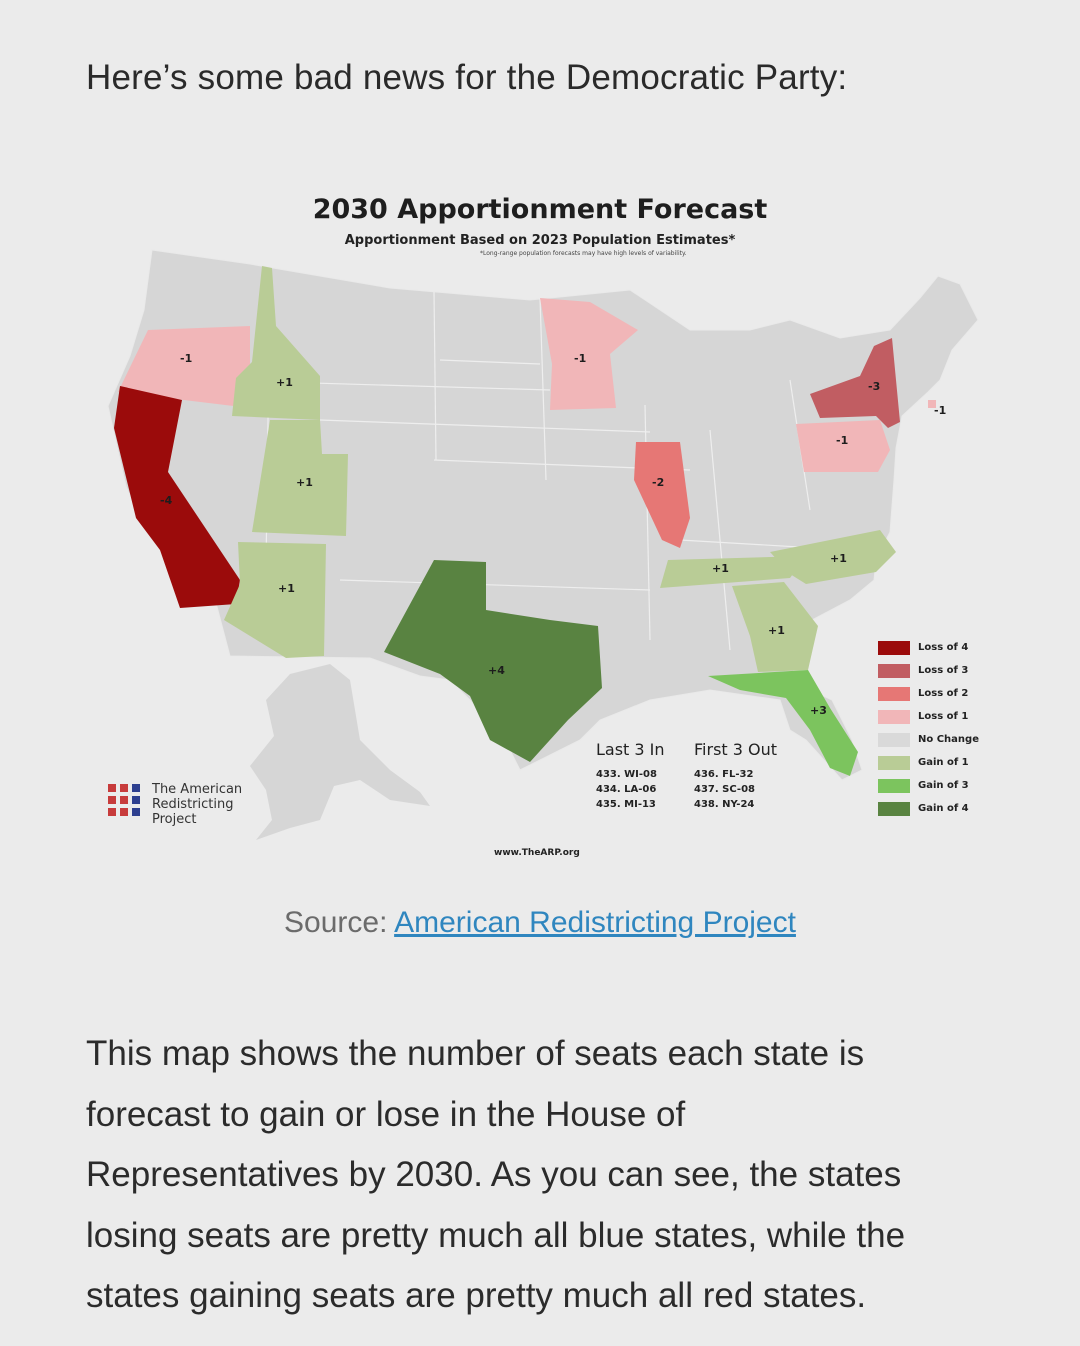  What do you see at coordinates (943, 647) in the screenshot?
I see `legend-label: Loss of 4` at bounding box center [943, 647].